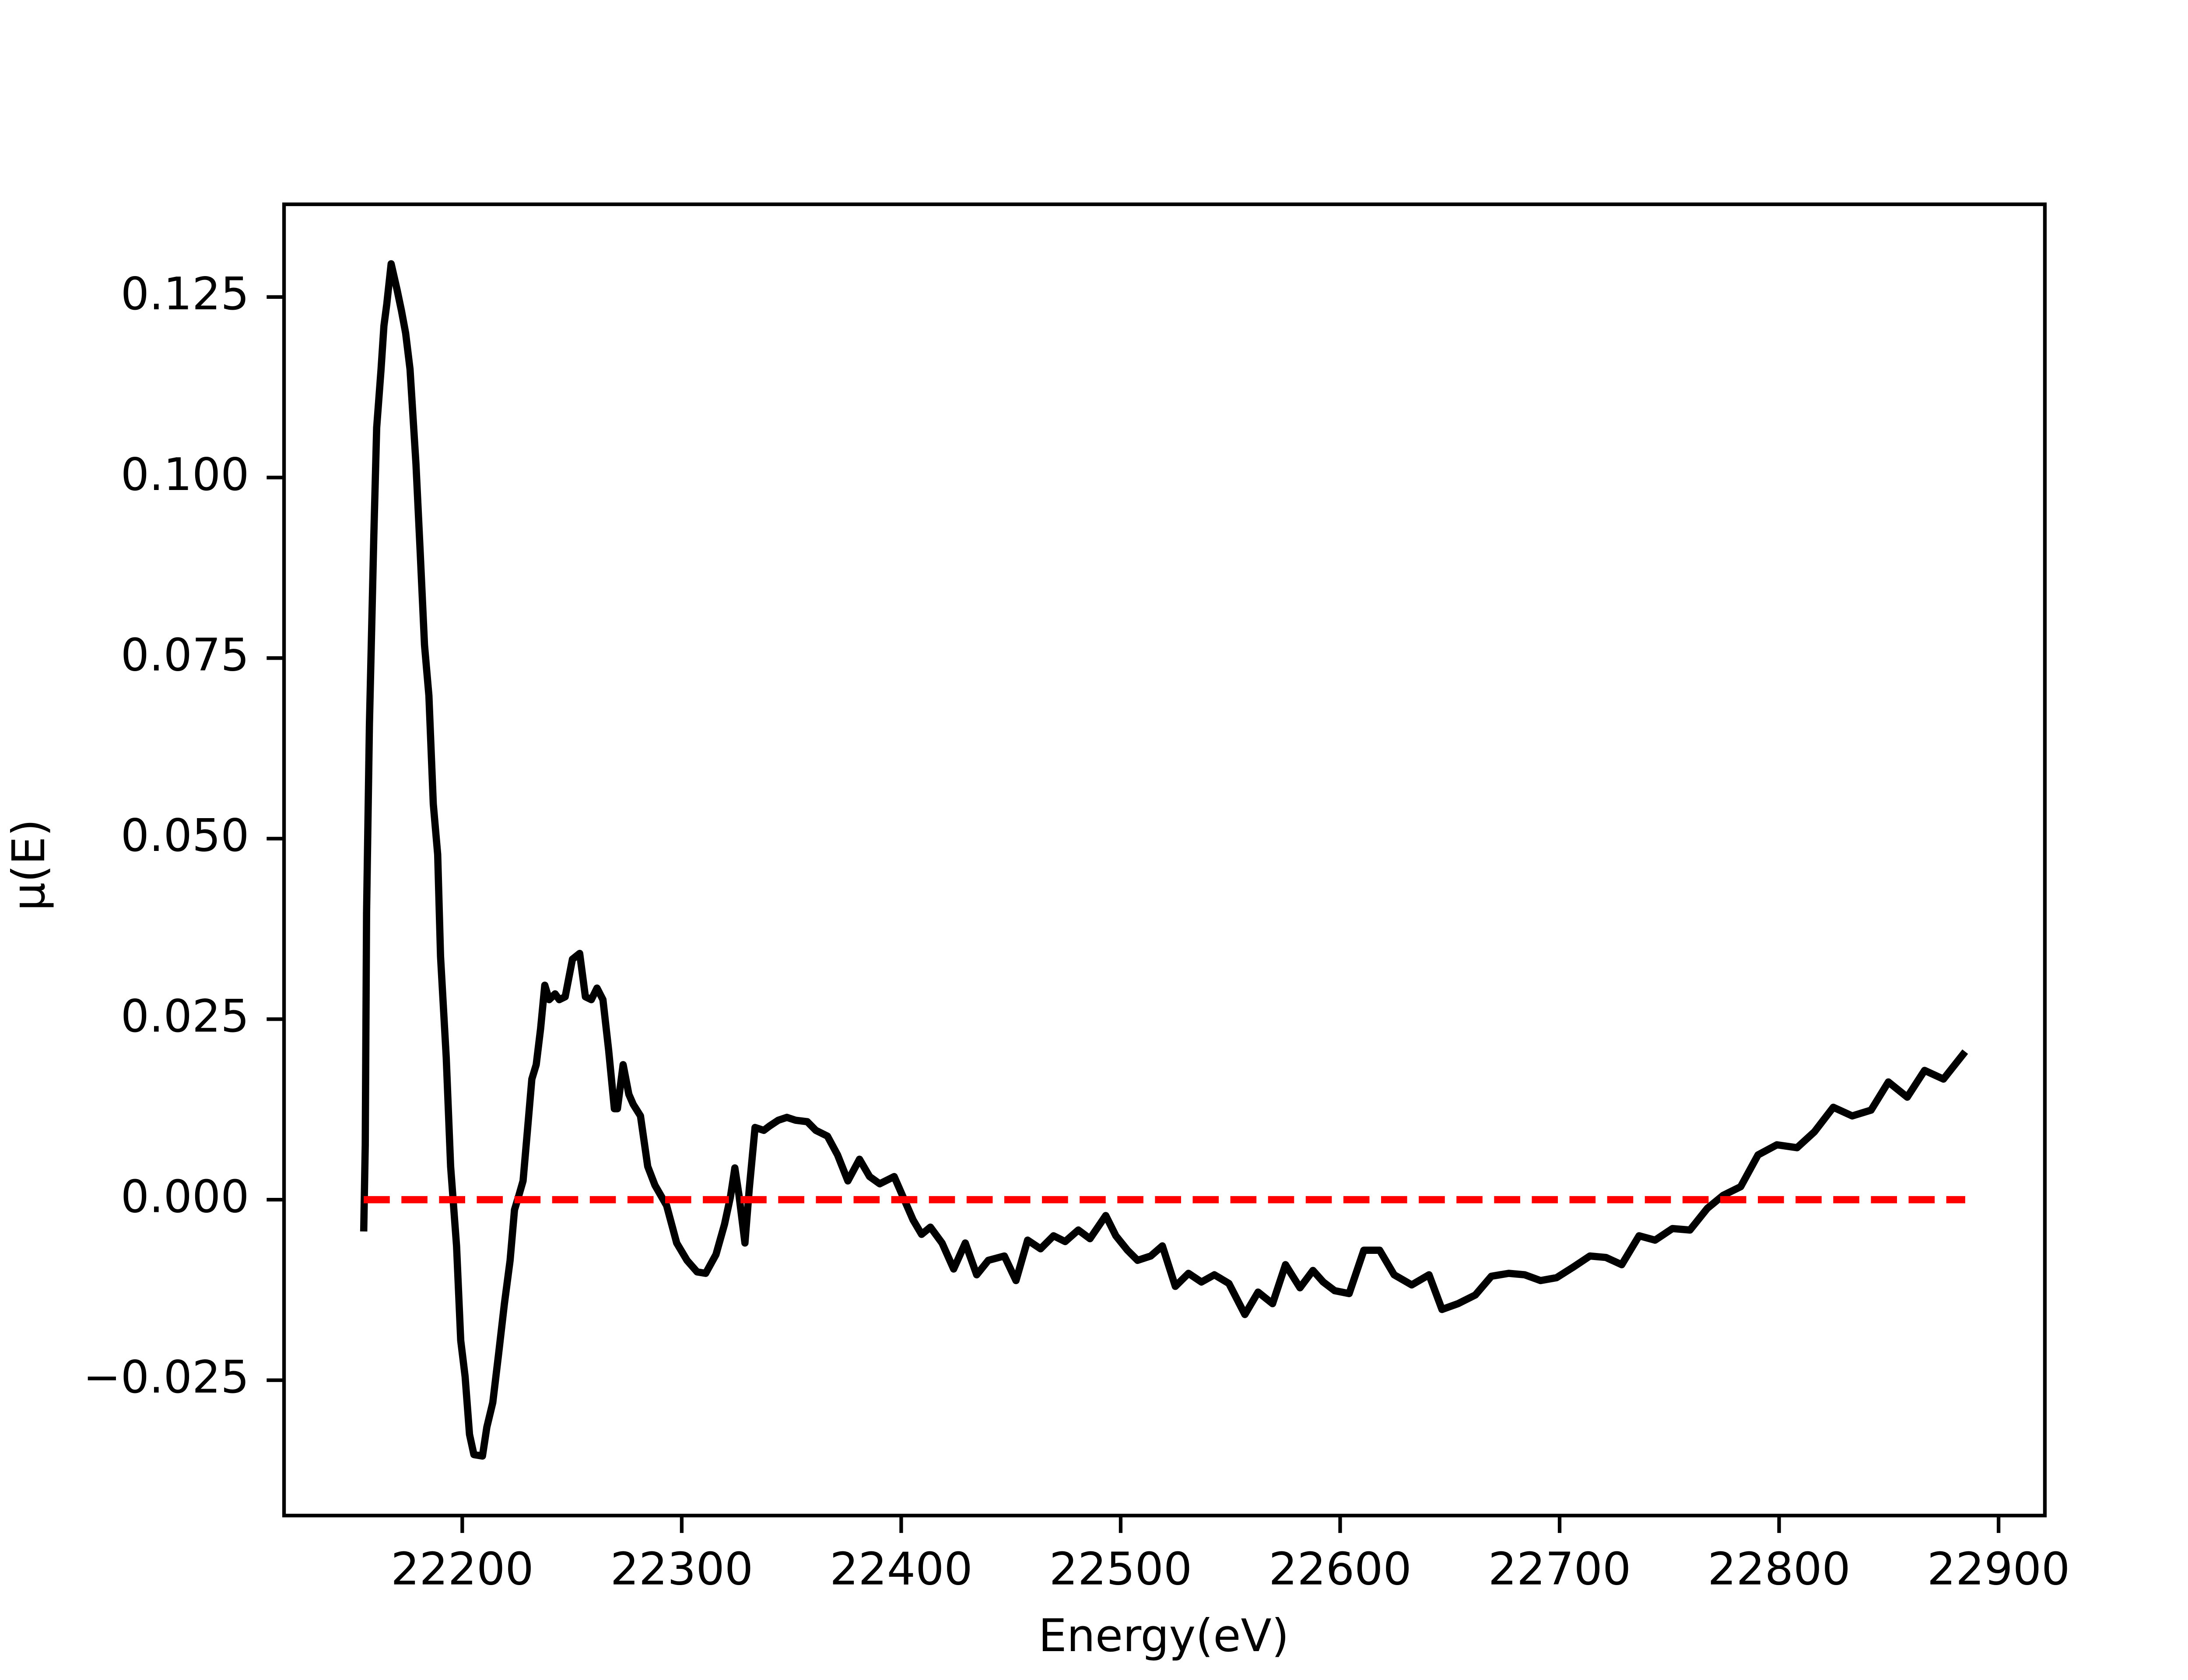 The image size is (2188, 1680). Describe the element at coordinates (185, 1016) in the screenshot. I see `y-tick-label: 0.025` at that location.